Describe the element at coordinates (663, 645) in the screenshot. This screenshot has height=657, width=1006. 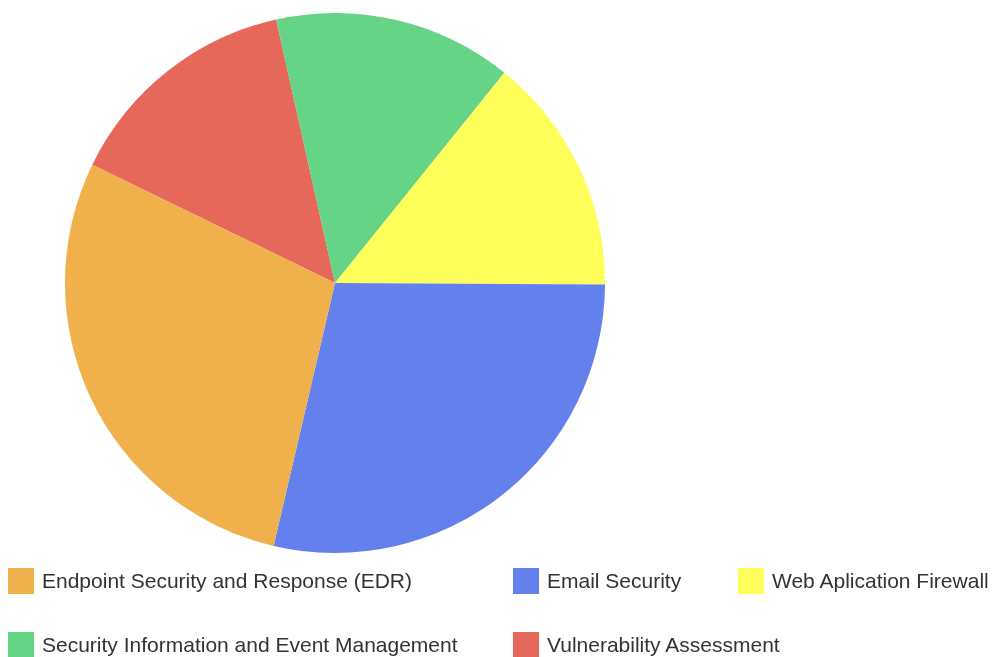
I see `legend-label: Vulnerability Assessment` at that location.